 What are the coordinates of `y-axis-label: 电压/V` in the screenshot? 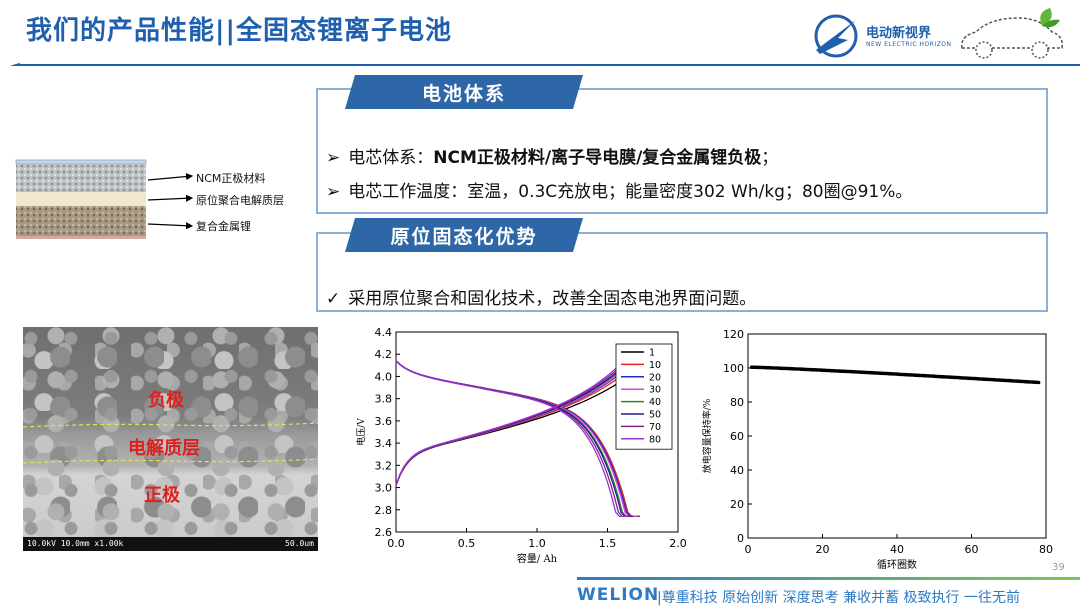 It's located at (361, 432).